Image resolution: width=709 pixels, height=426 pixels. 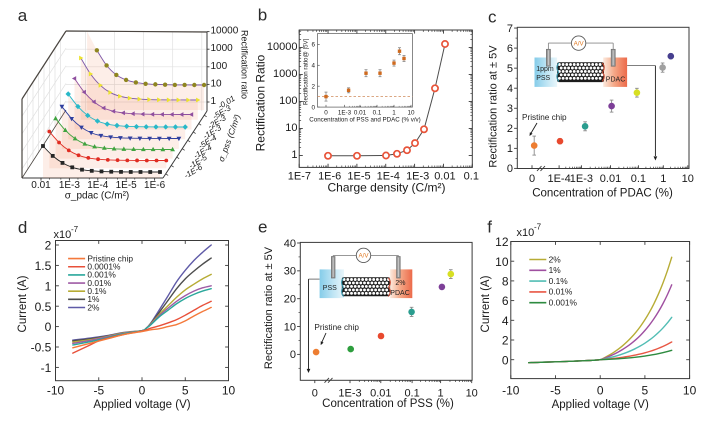 What do you see at coordinates (306, 71) in the screenshot?
I see `svg-text: Rectification ratio@ |5V|` at bounding box center [306, 71].